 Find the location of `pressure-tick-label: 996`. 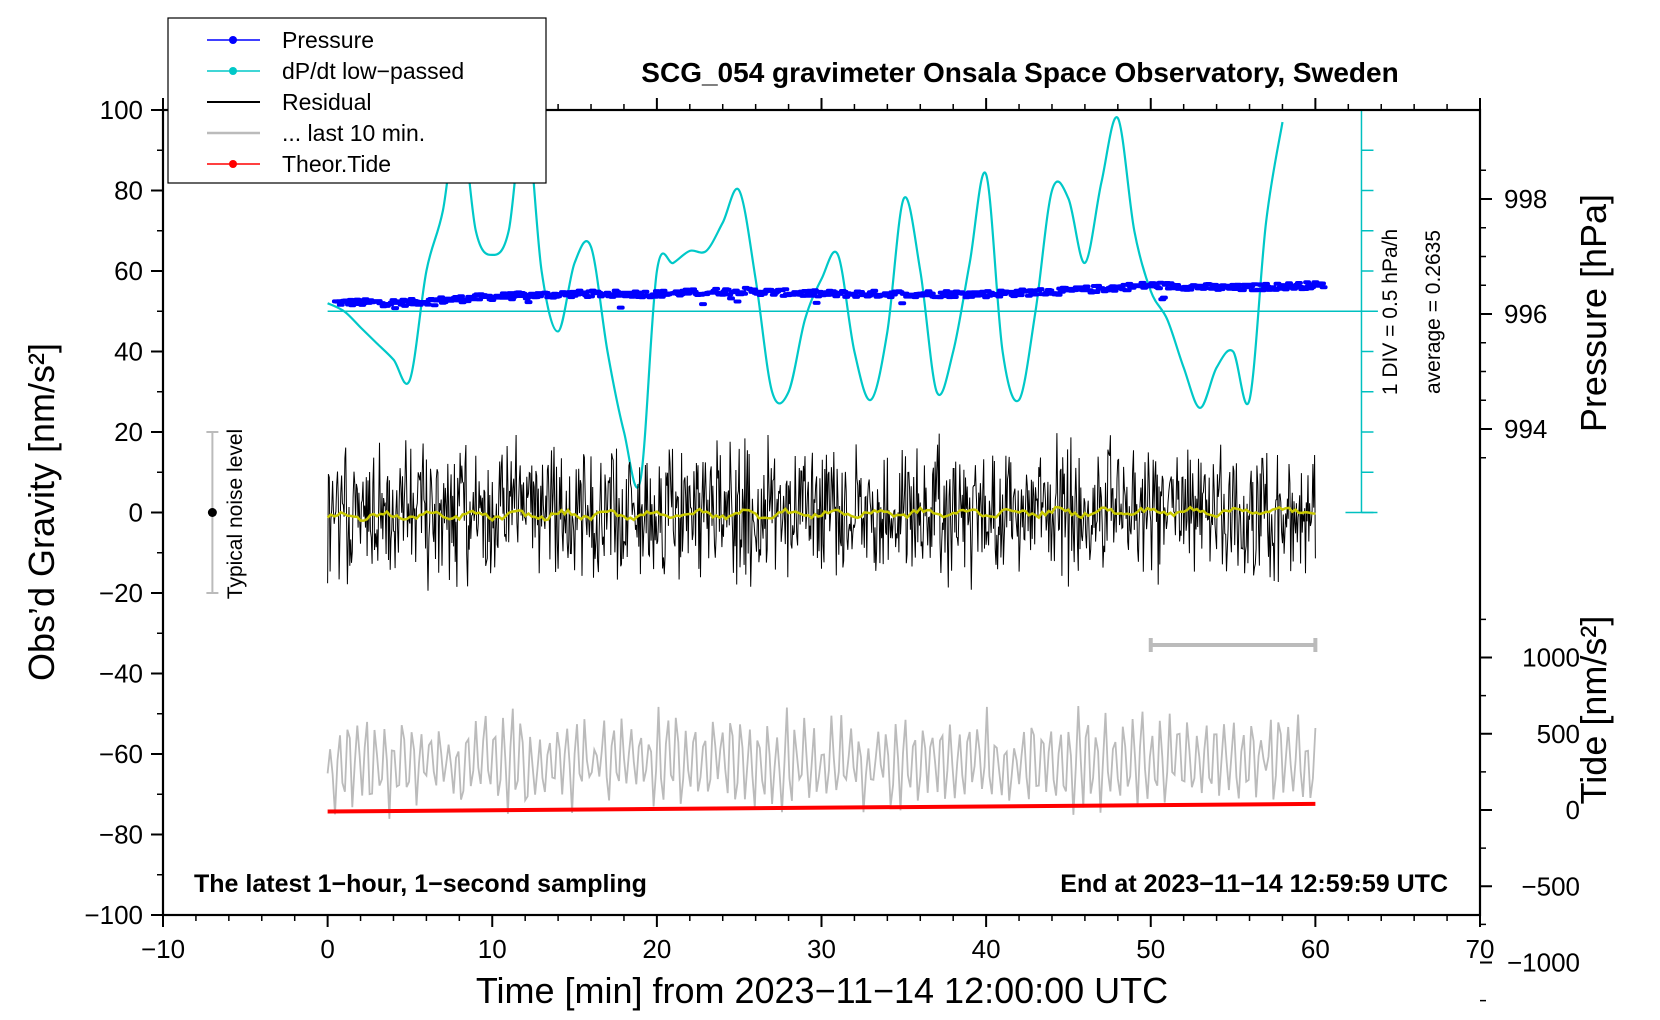

pressure-tick-label: 996 is located at coordinates (1525, 314).